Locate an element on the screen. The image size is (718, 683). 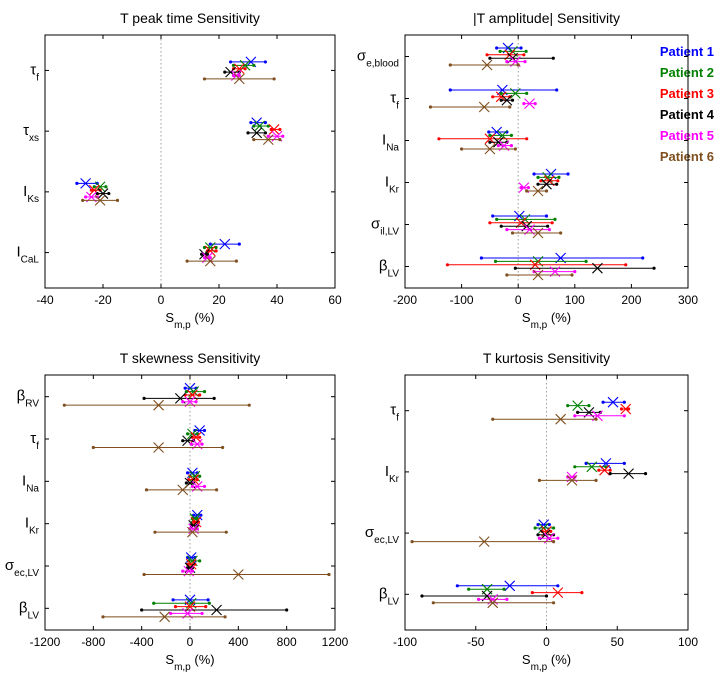
legend-entry: Patient 6 is located at coordinates (687, 156).